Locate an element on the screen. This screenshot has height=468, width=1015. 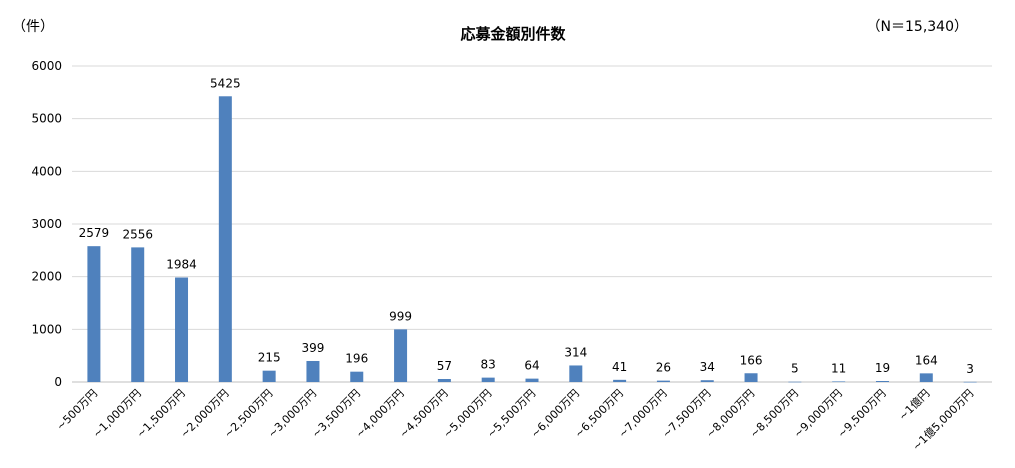
y-tick-label: 6000 is located at coordinates (46, 66).